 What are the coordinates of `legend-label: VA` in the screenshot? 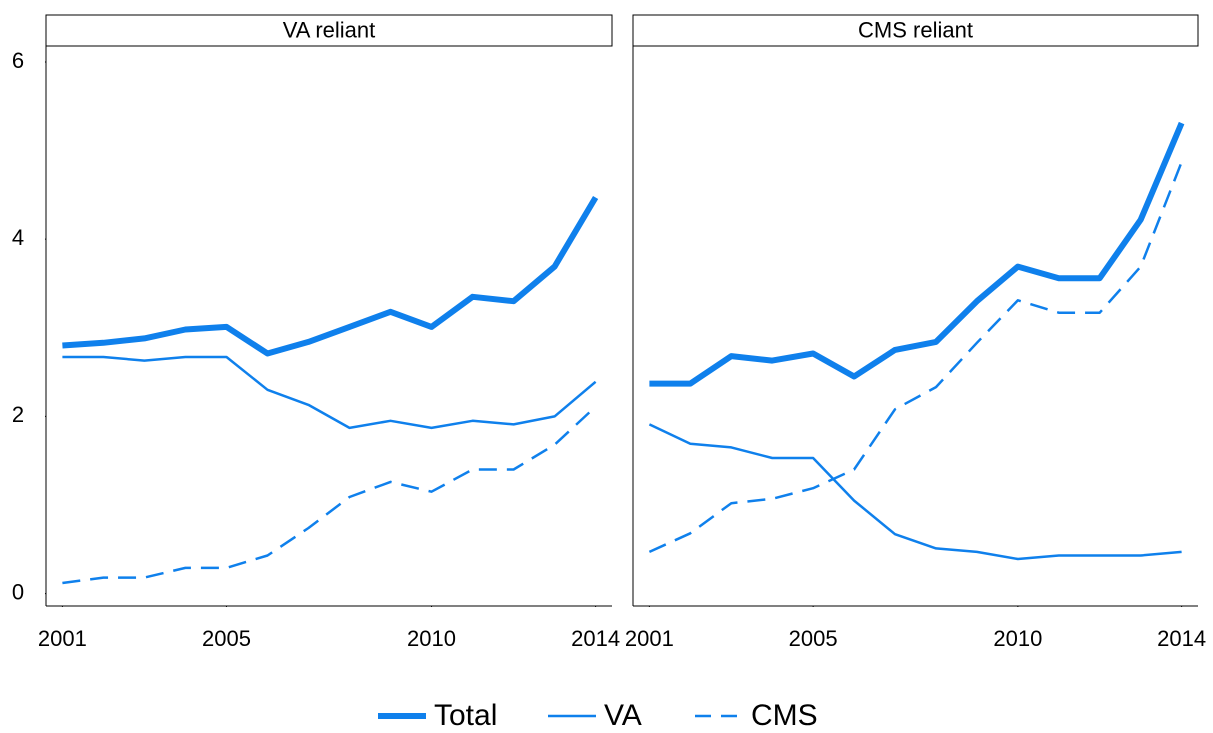 It's located at (623, 715).